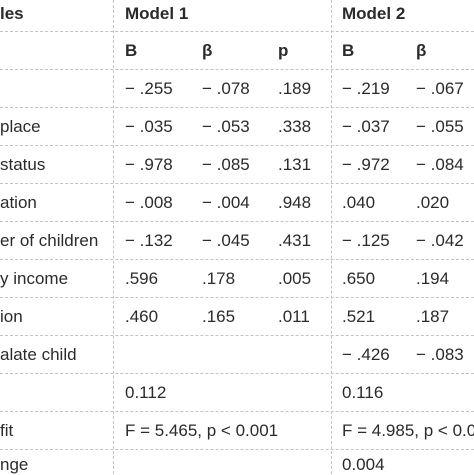  What do you see at coordinates (14, 464) in the screenshot?
I see `change-label: nge` at bounding box center [14, 464].